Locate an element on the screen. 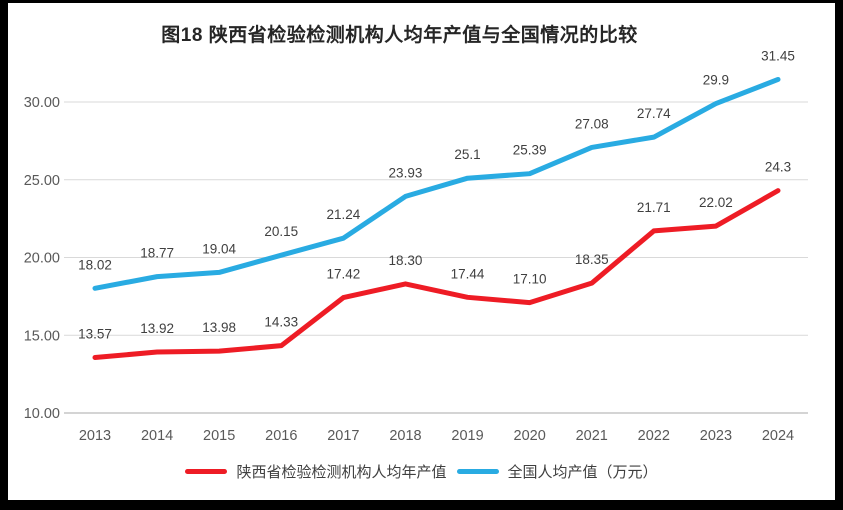  data-label-national-2024: 31.45 is located at coordinates (778, 55).